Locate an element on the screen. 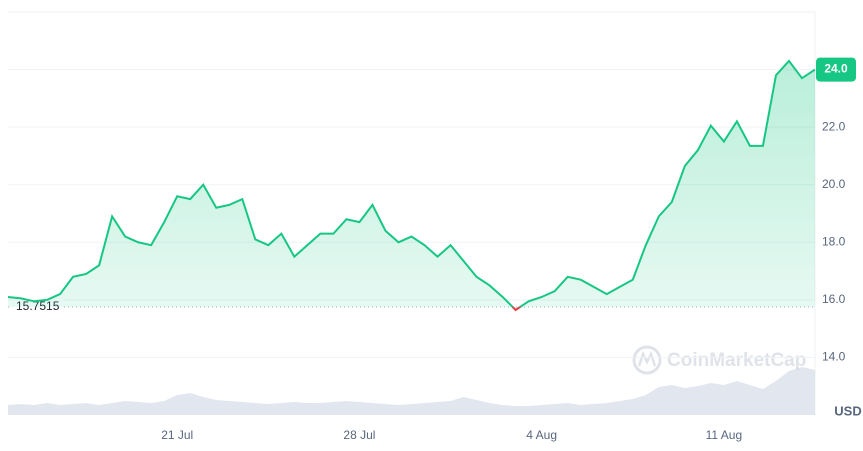 The height and width of the screenshot is (451, 863). price-tag-label: 24.0 is located at coordinates (836, 69).